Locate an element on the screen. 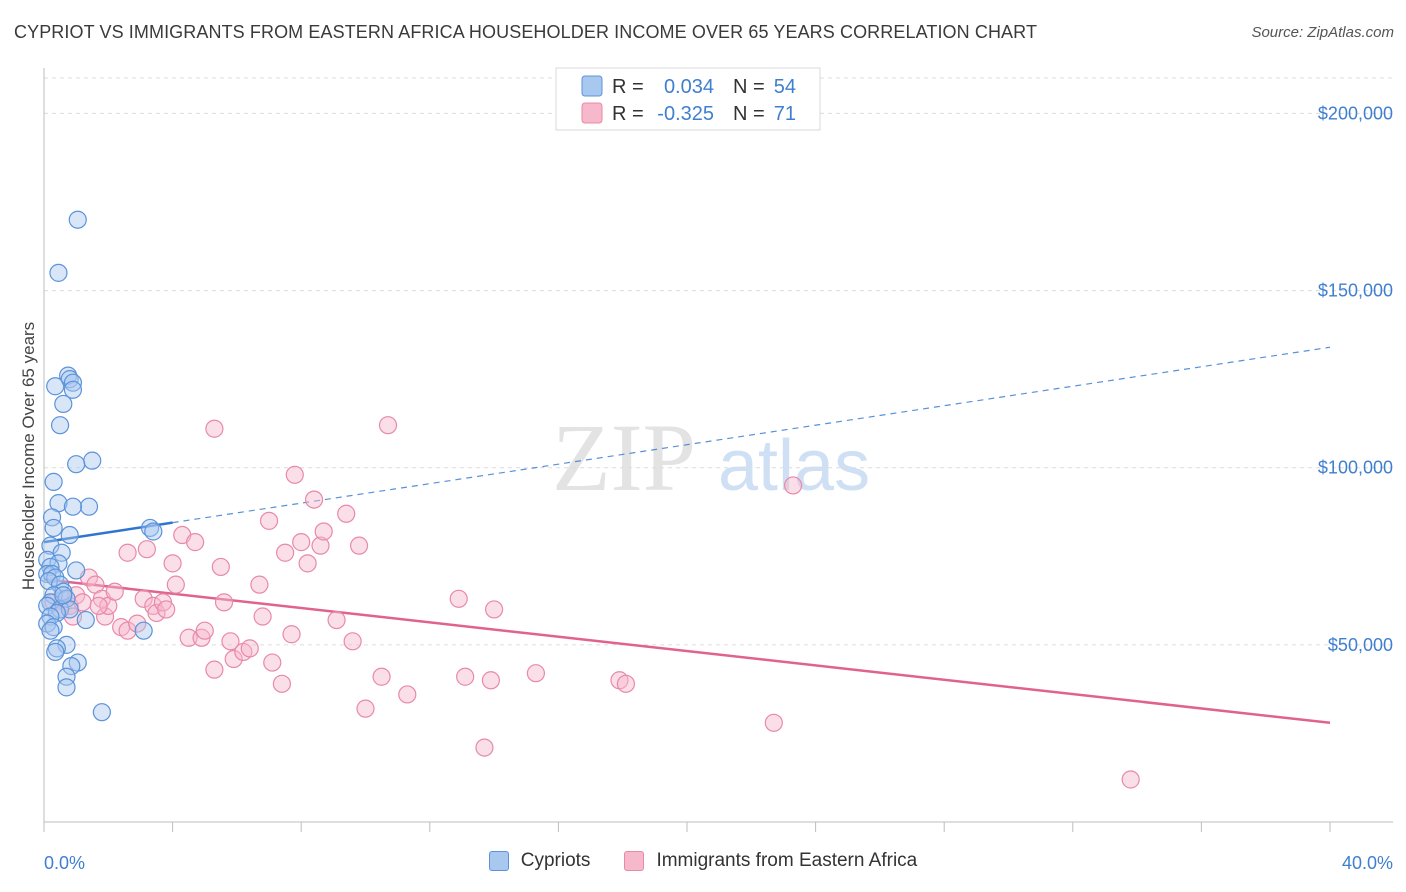 This screenshot has width=1406, height=892. legend-n-label-2: N = is located at coordinates (749, 114).